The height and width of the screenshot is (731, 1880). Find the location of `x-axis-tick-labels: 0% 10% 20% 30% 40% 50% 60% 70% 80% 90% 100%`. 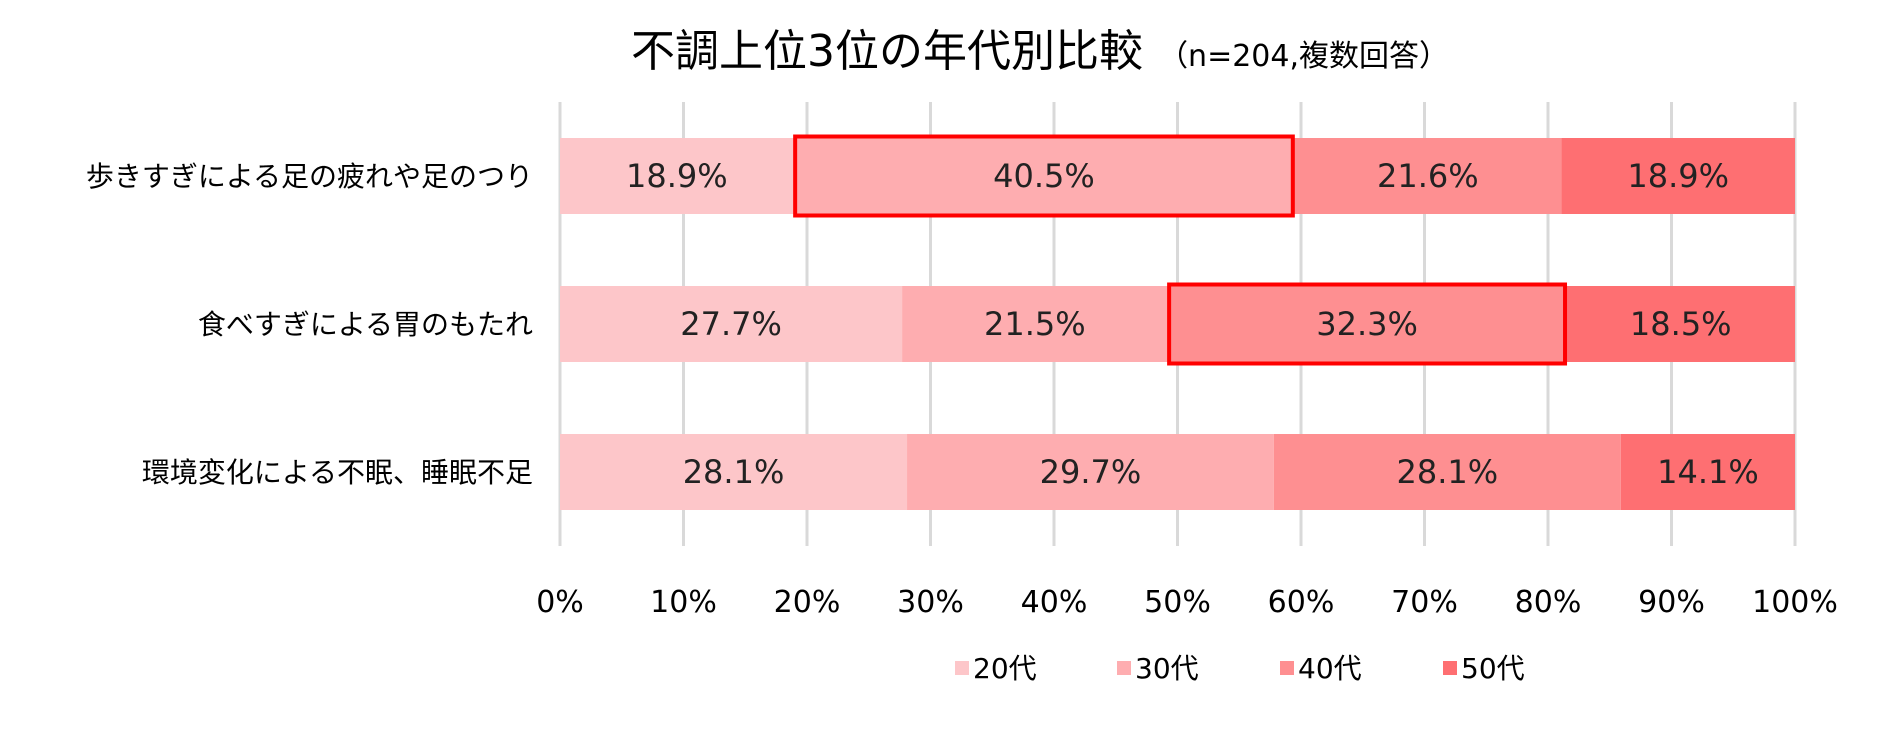

x-axis-tick-labels: 0% 10% 20% 30% 40% 50% 60% 70% 80% 90% 100% is located at coordinates (1187, 602).